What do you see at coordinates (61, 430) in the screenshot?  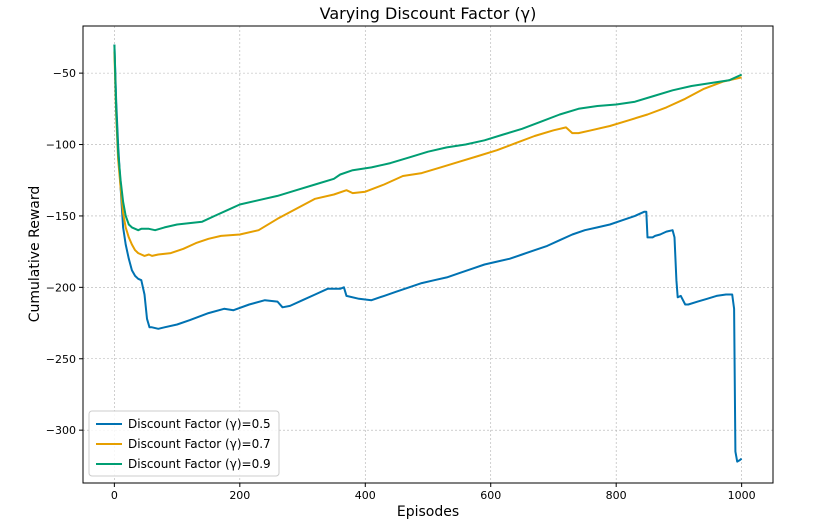 I see `y-tick-label: −300` at bounding box center [61, 430].